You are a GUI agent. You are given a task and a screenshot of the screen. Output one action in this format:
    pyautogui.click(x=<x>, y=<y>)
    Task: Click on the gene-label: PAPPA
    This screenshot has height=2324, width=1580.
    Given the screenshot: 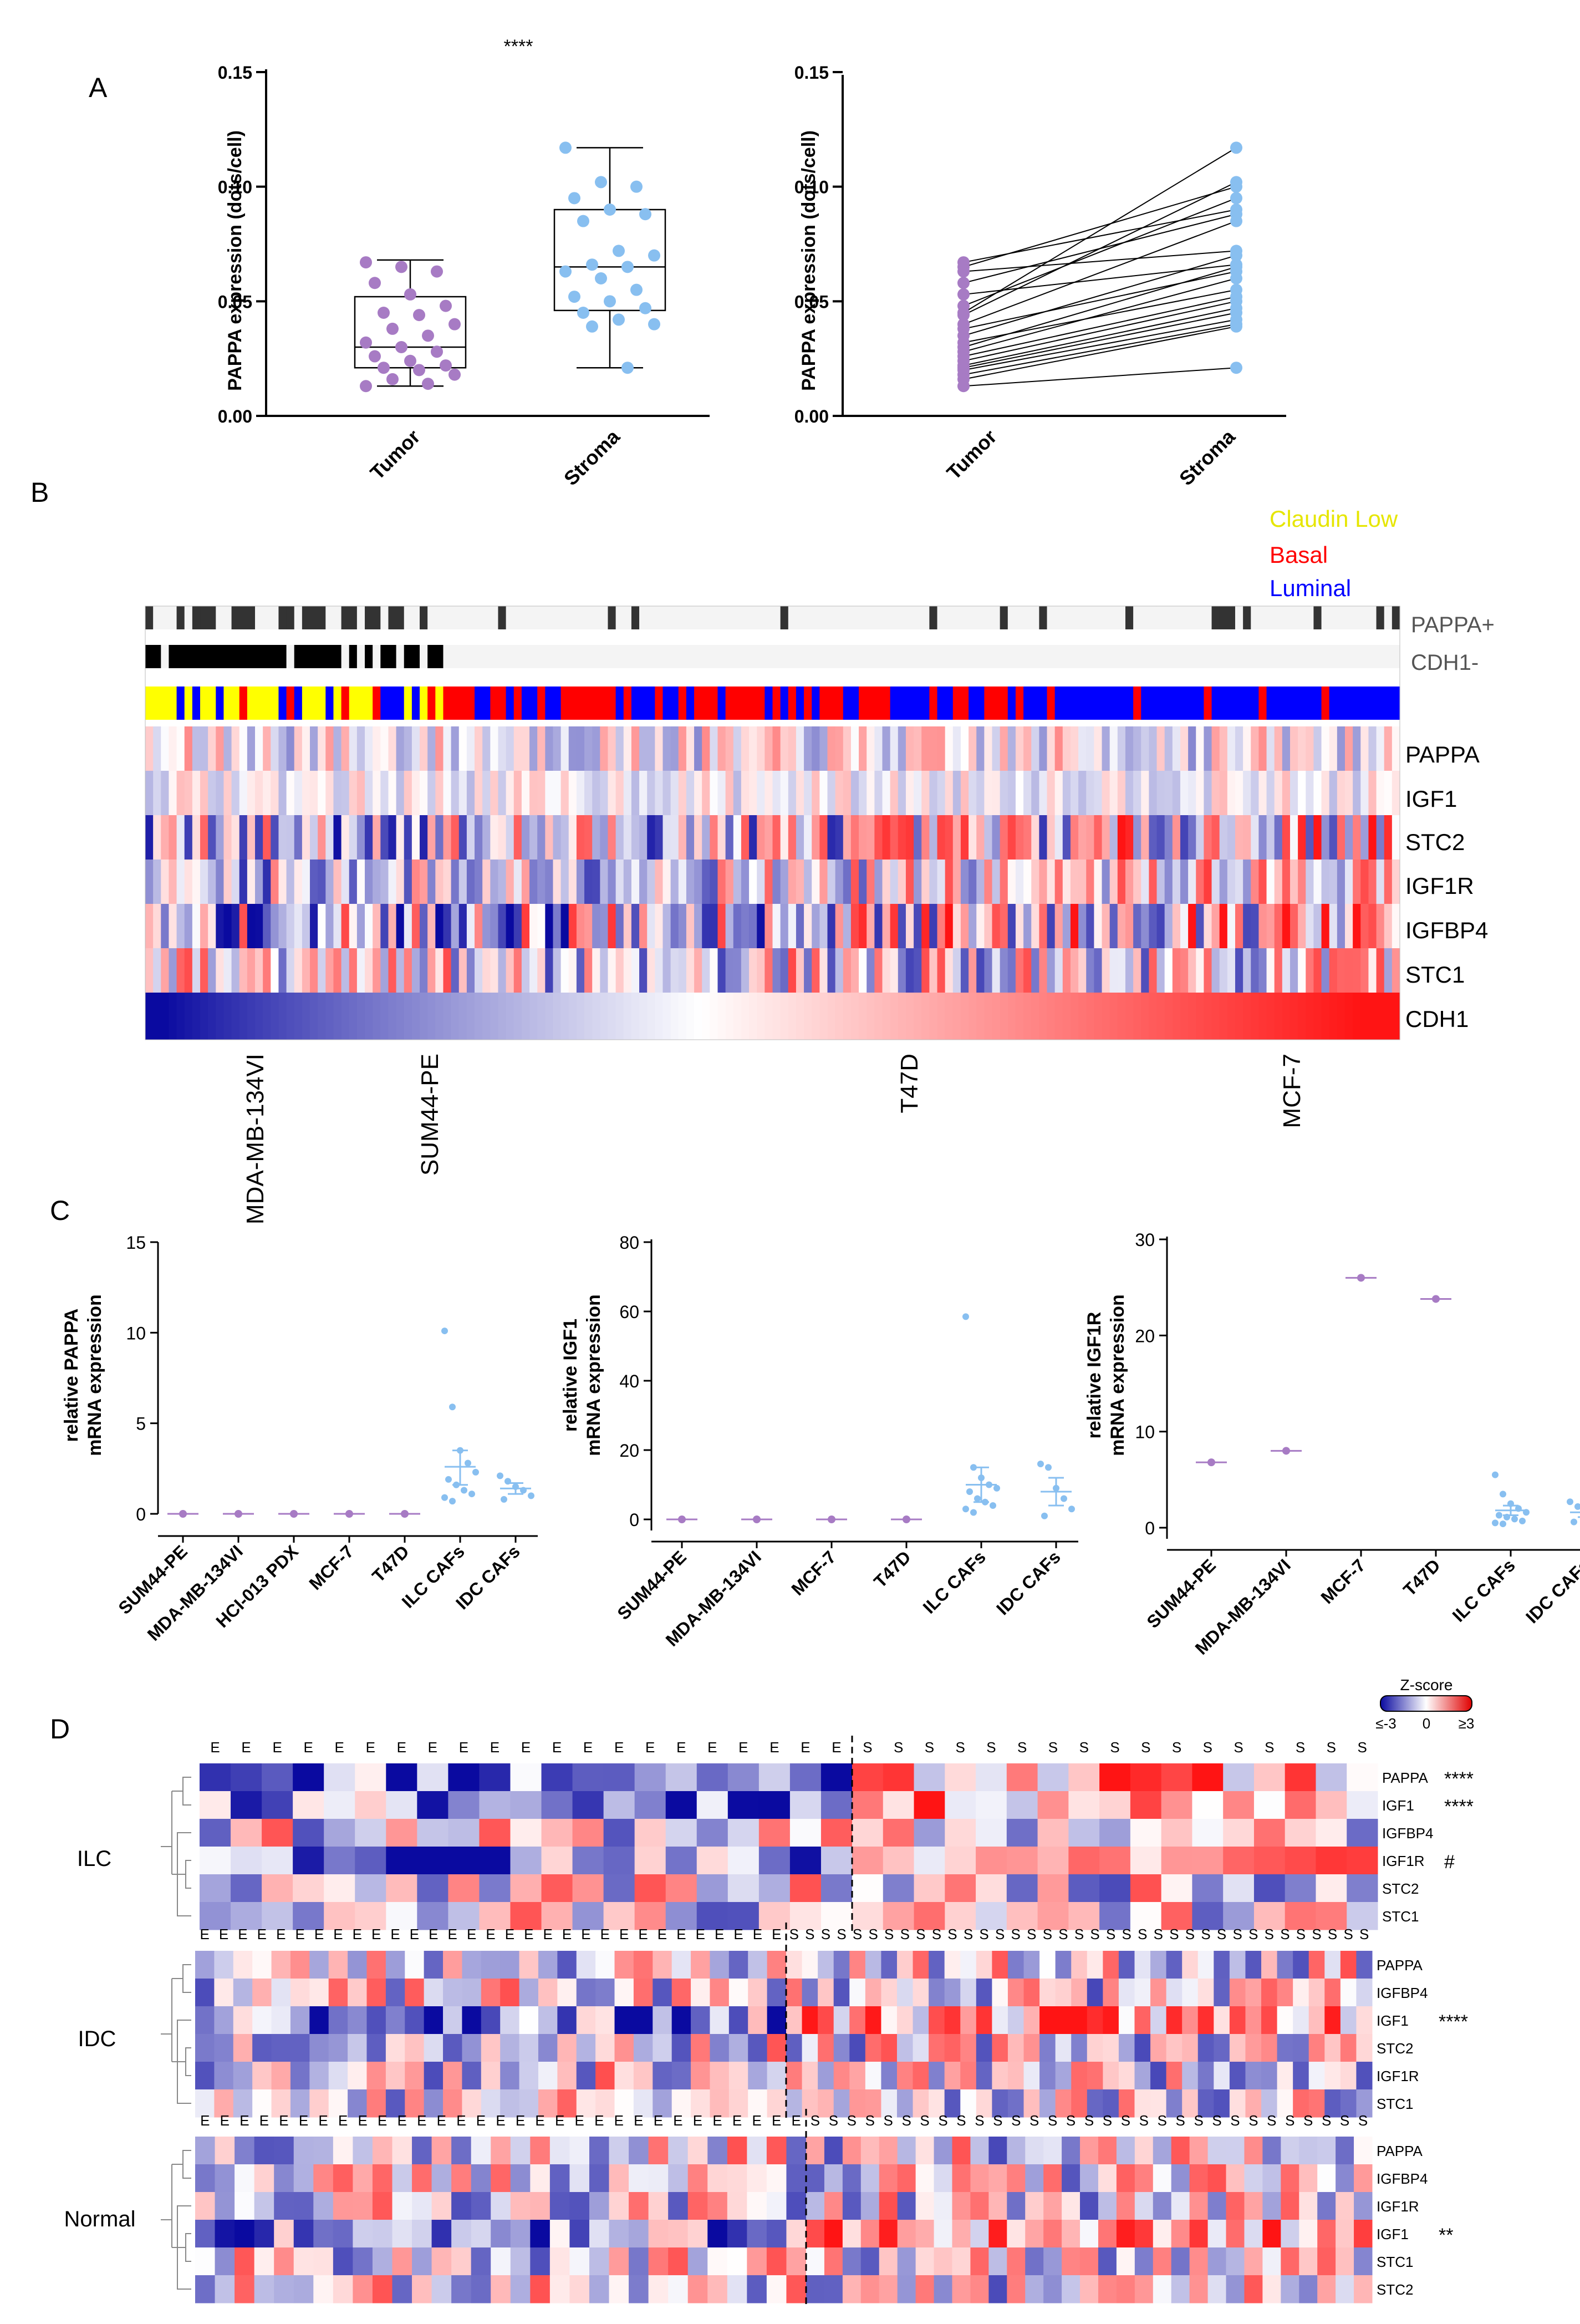 What is the action you would take?
    pyautogui.click(x=1405, y=1777)
    